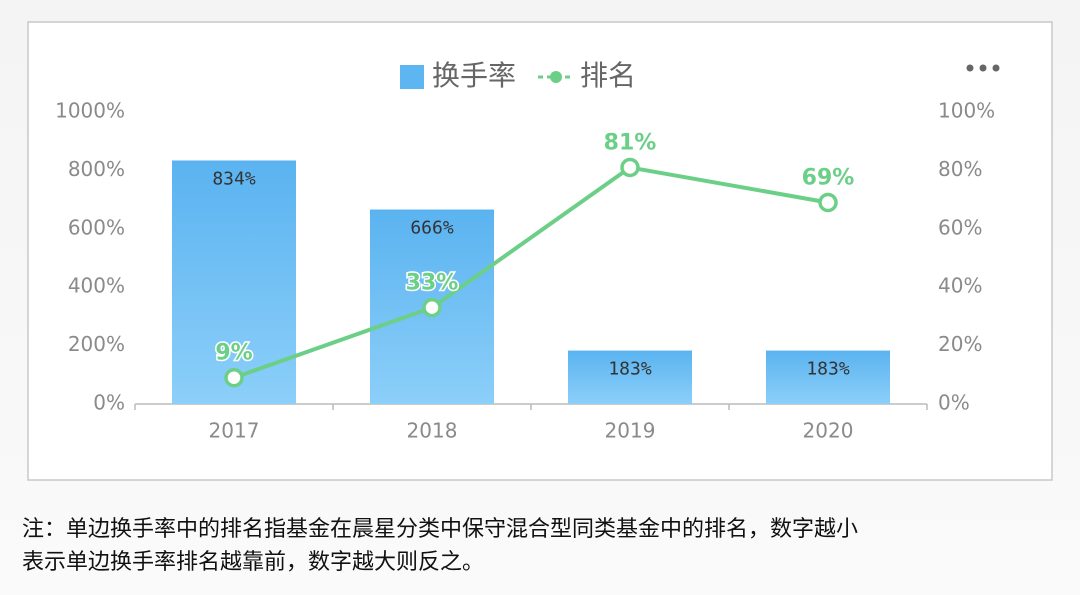 The width and height of the screenshot is (1080, 595). What do you see at coordinates (90, 111) in the screenshot?
I see `y-tick-label: 1000%` at bounding box center [90, 111].